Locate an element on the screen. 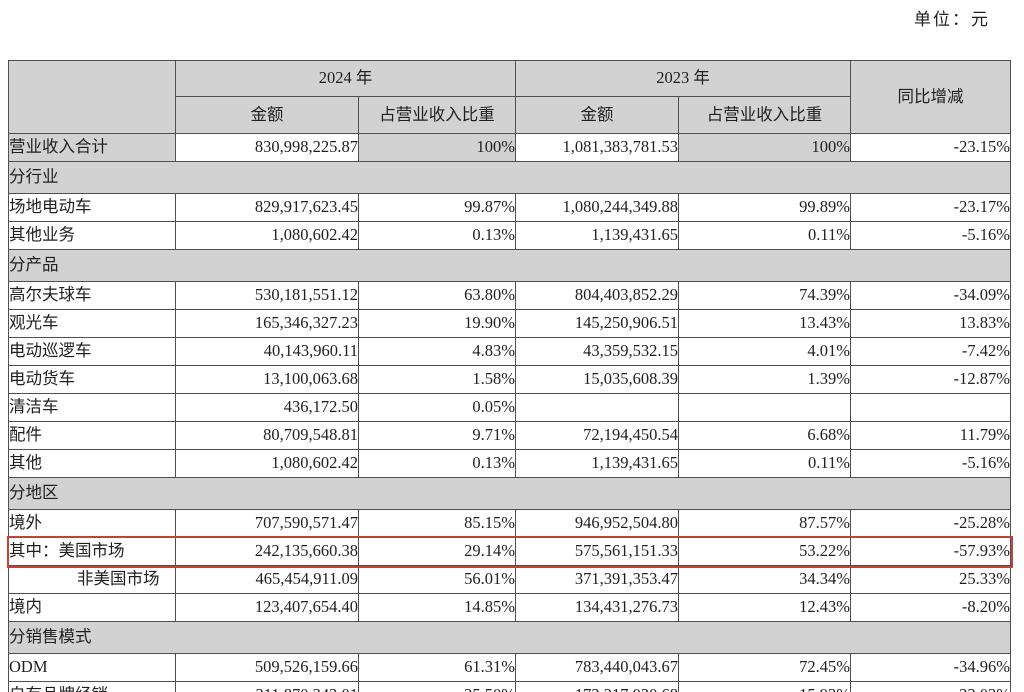 The width and height of the screenshot is (1024, 692). cell-ratio-2023: 0.11% is located at coordinates (764, 235).